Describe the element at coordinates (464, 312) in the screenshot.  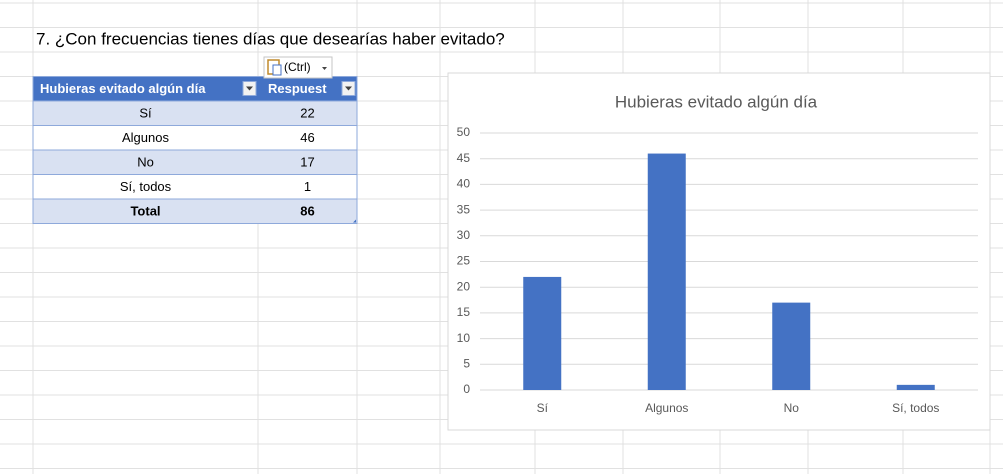
I see `y-tick-label: 15` at that location.